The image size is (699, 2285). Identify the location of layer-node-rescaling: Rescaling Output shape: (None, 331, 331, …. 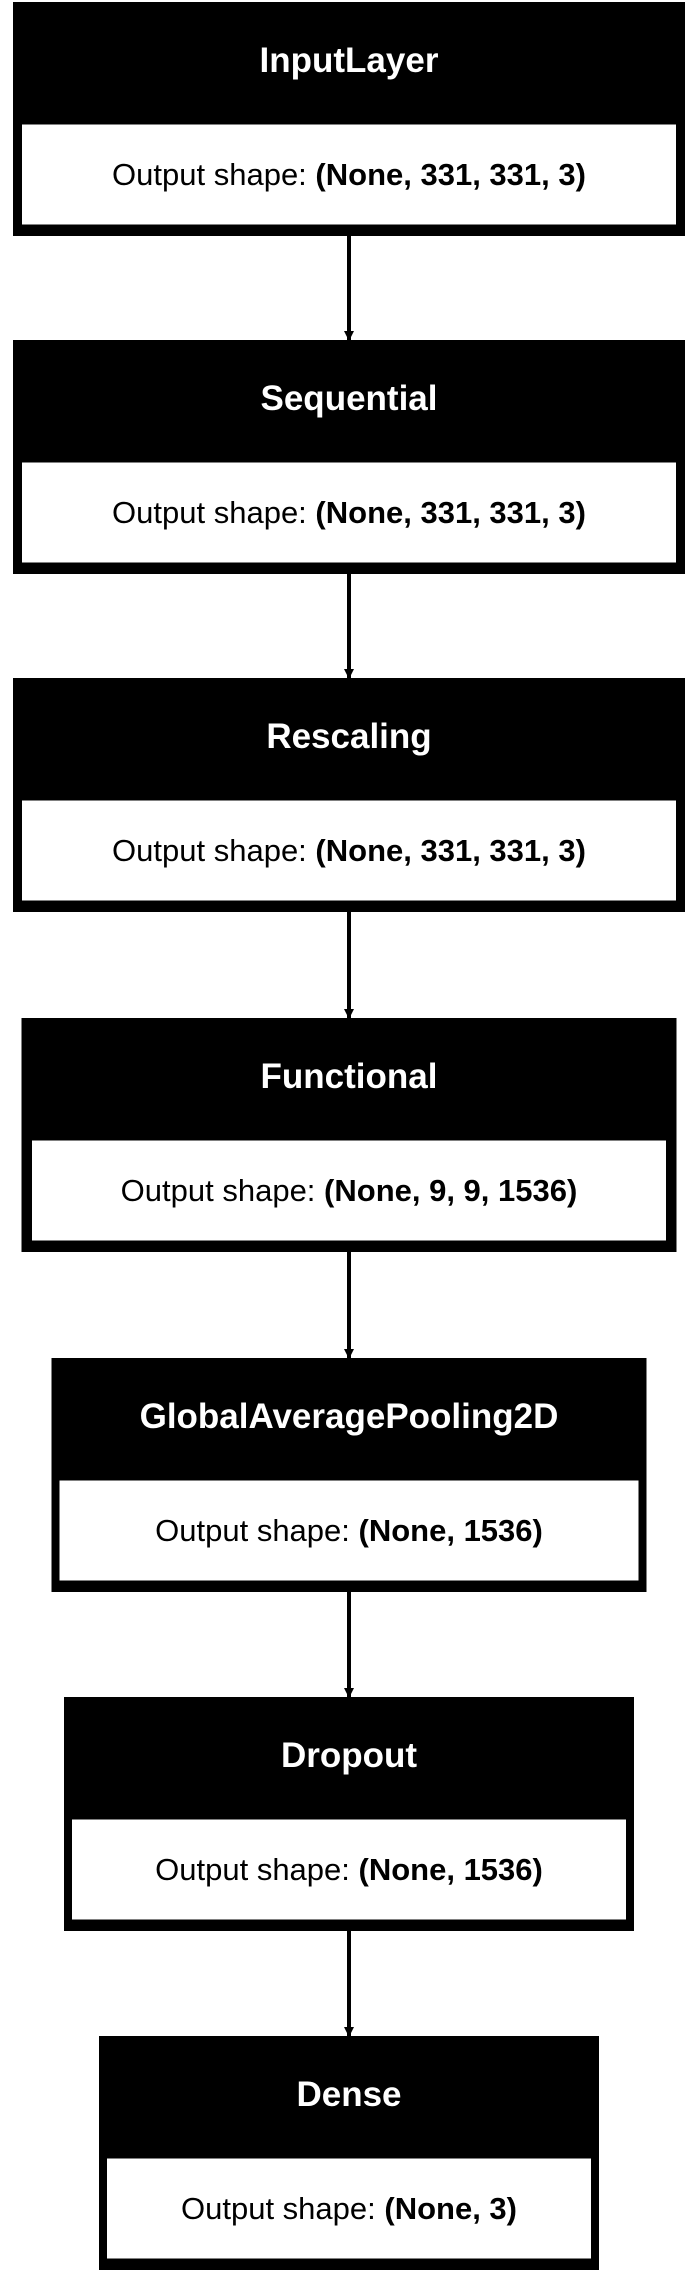
(349, 795).